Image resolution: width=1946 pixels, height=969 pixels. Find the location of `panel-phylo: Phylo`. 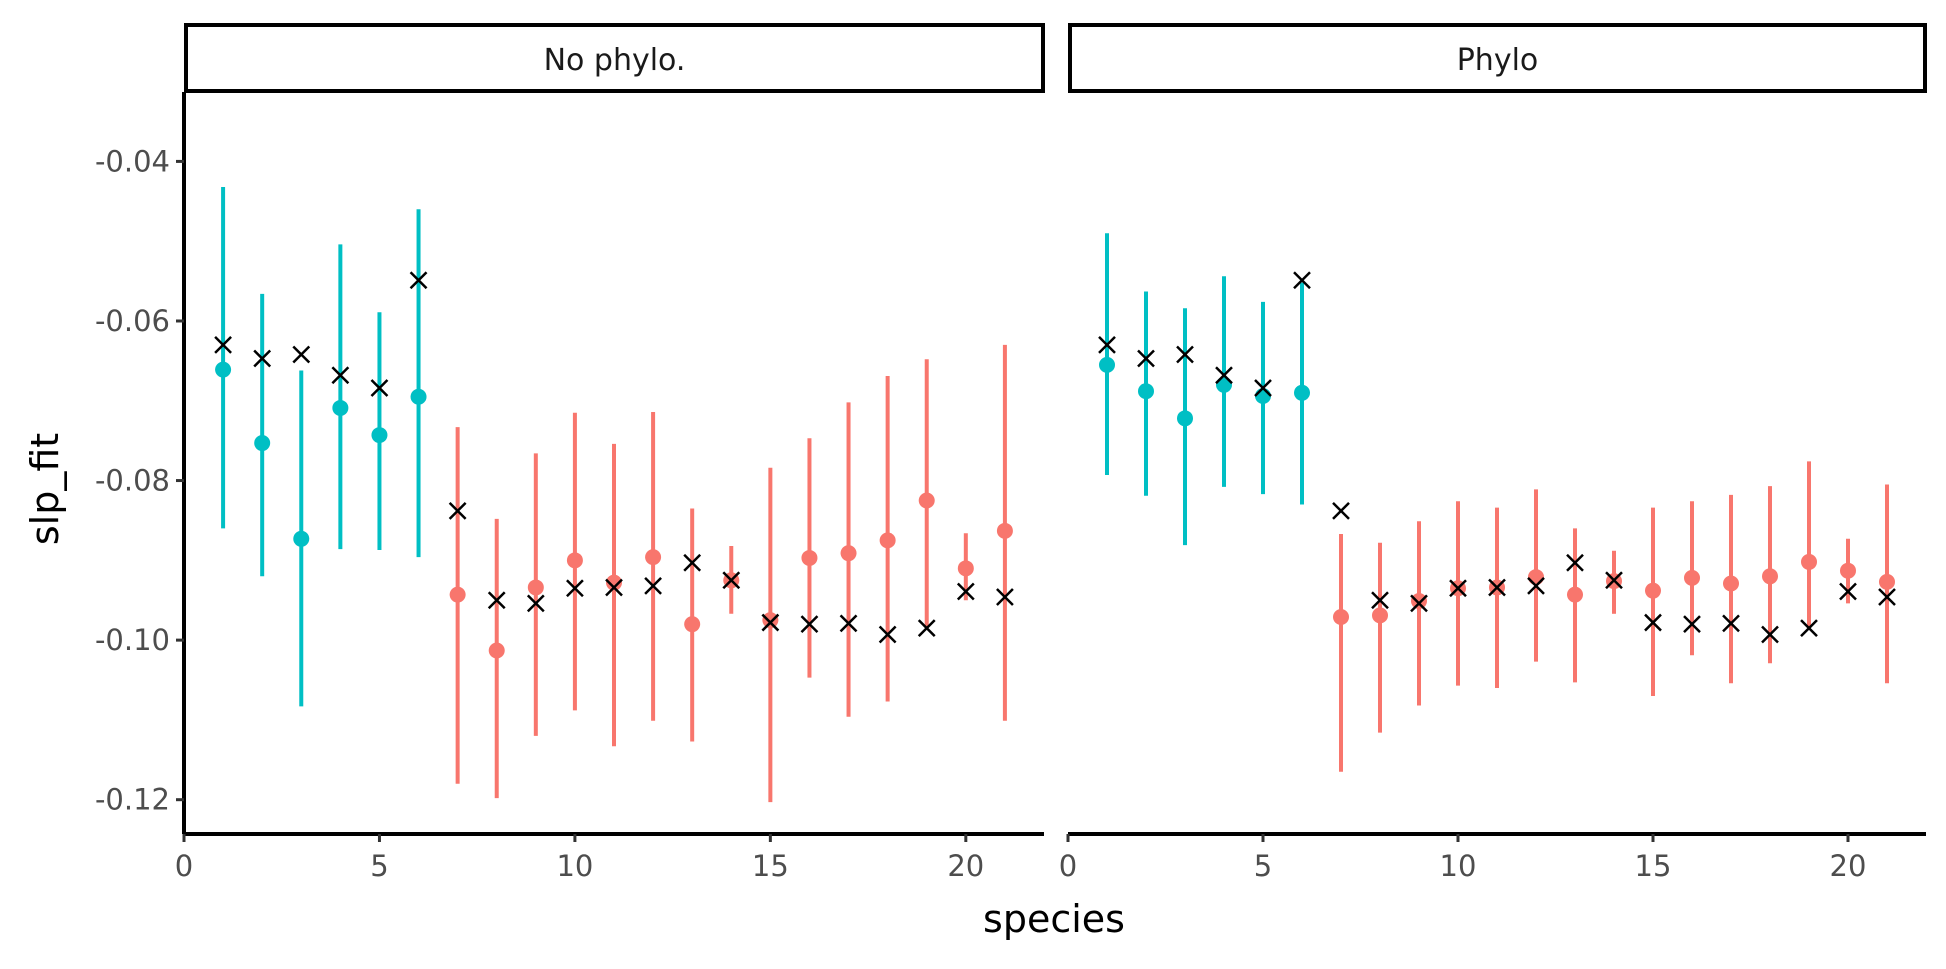

panel-phylo: Phylo is located at coordinates (1497, 58).